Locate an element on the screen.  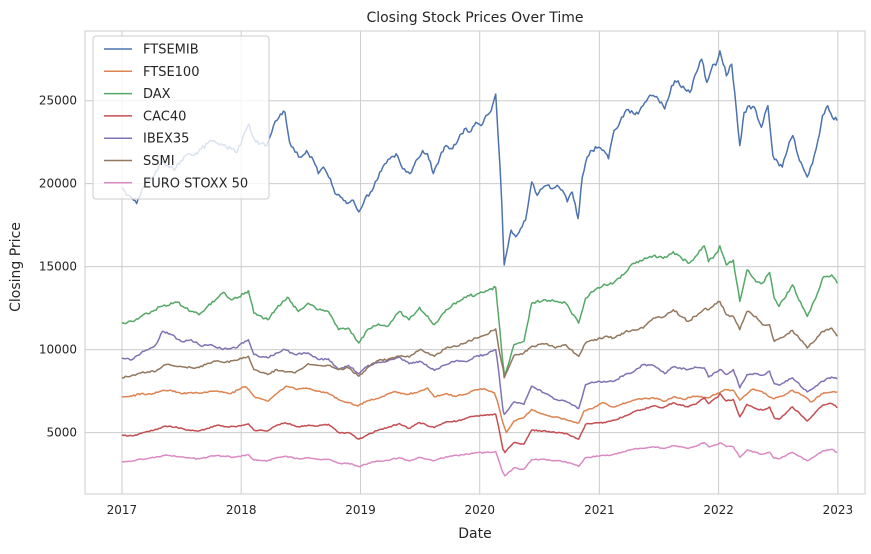
y-axis-label: Closing Price is located at coordinates (16, 267).